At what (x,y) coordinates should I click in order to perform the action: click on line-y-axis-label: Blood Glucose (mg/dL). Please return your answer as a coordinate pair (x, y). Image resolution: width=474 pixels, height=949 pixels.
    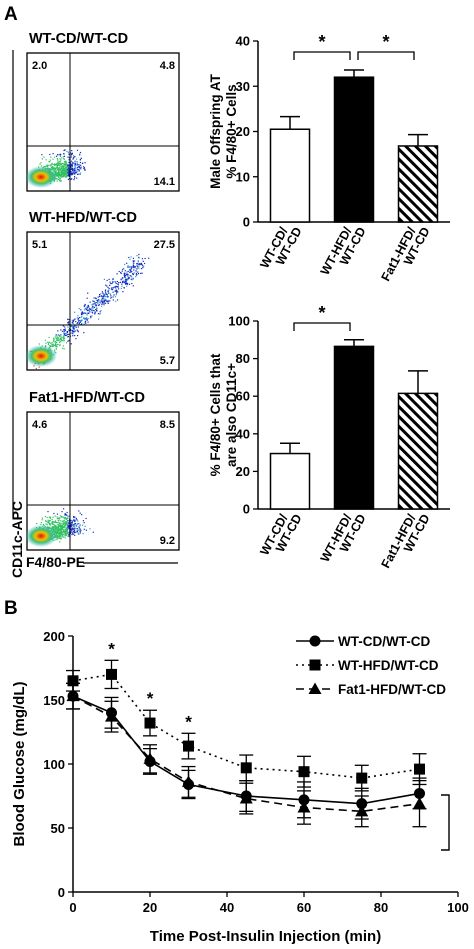
    Looking at the image, I should click on (19, 764).